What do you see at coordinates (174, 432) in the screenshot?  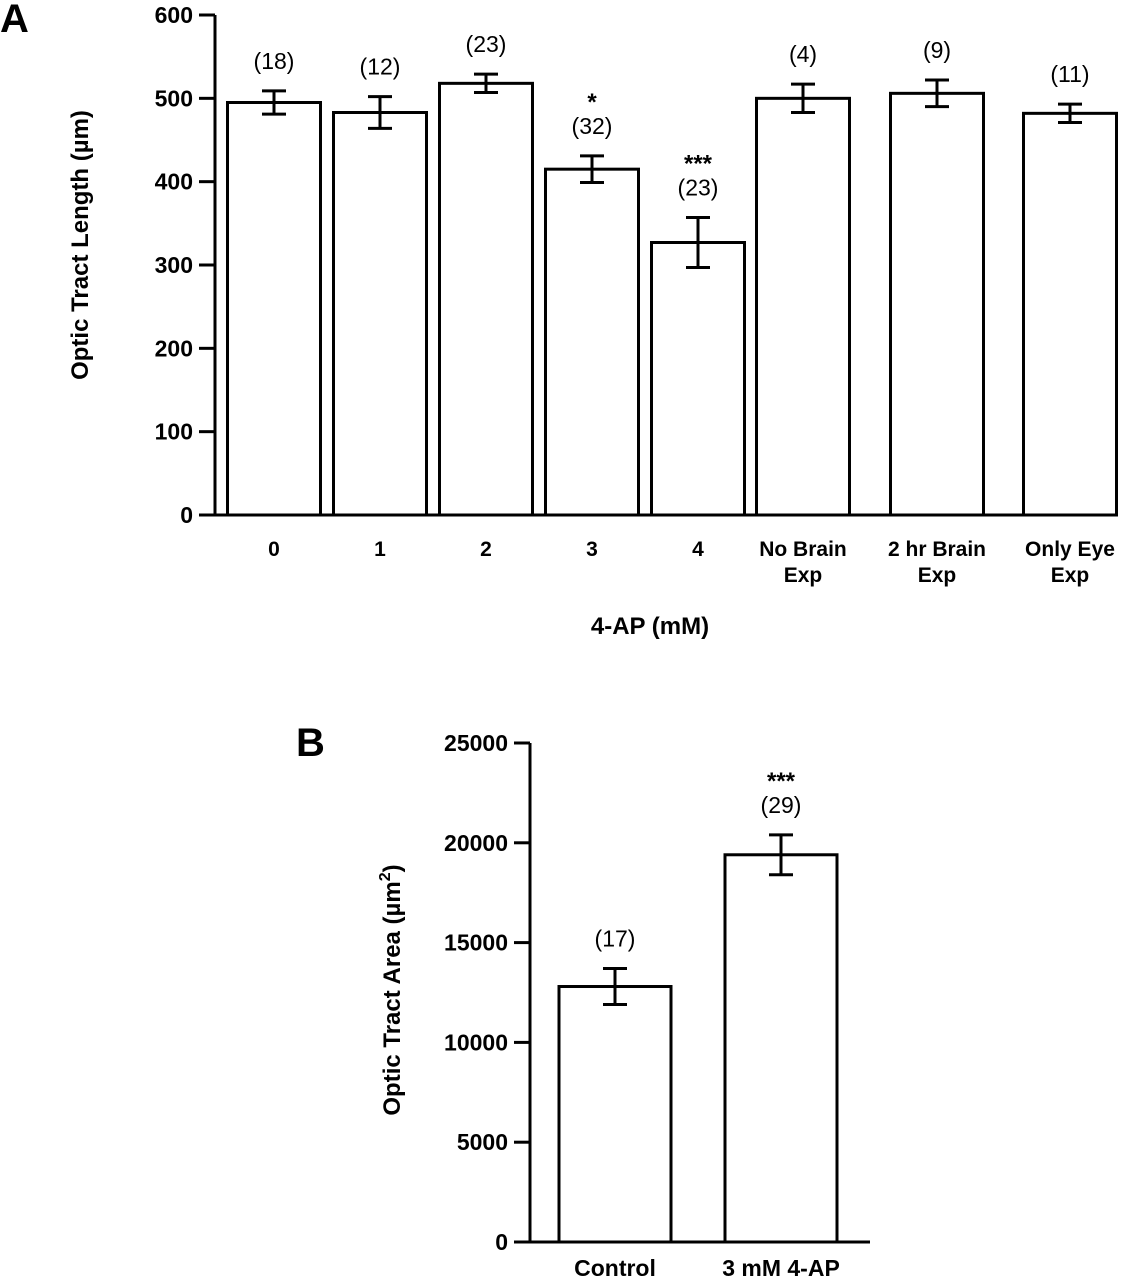 I see `y-tick-label: 100` at bounding box center [174, 432].